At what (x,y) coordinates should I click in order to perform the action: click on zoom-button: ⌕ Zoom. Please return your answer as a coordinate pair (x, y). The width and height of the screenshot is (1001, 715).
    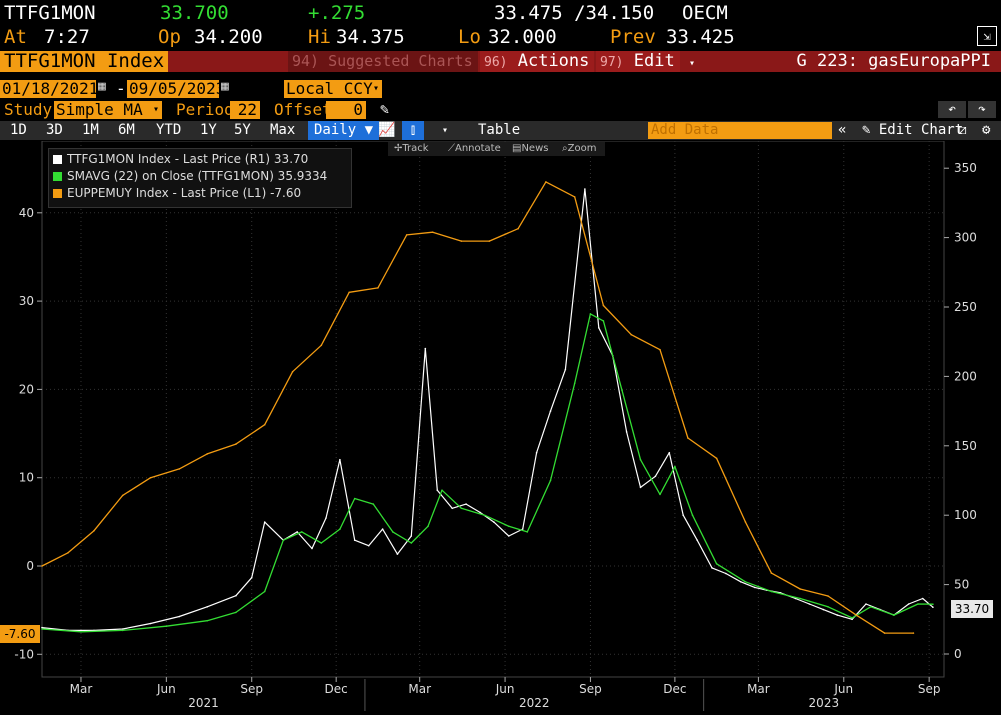
    Looking at the image, I should click on (579, 148).